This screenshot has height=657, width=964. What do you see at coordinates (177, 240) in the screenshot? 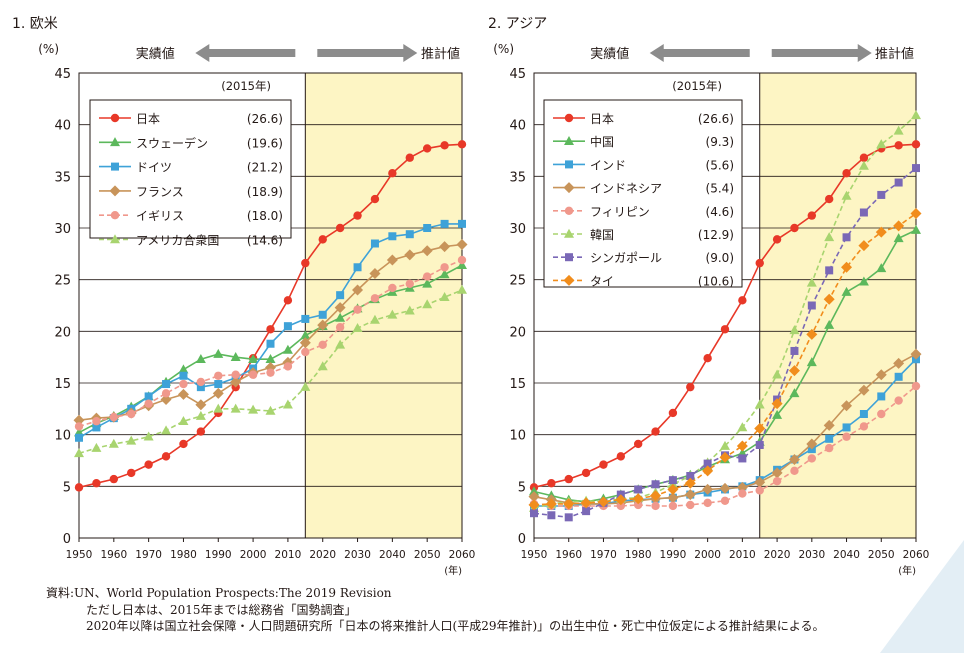
I see `legend-label: アメリカ合衆国` at bounding box center [177, 240].